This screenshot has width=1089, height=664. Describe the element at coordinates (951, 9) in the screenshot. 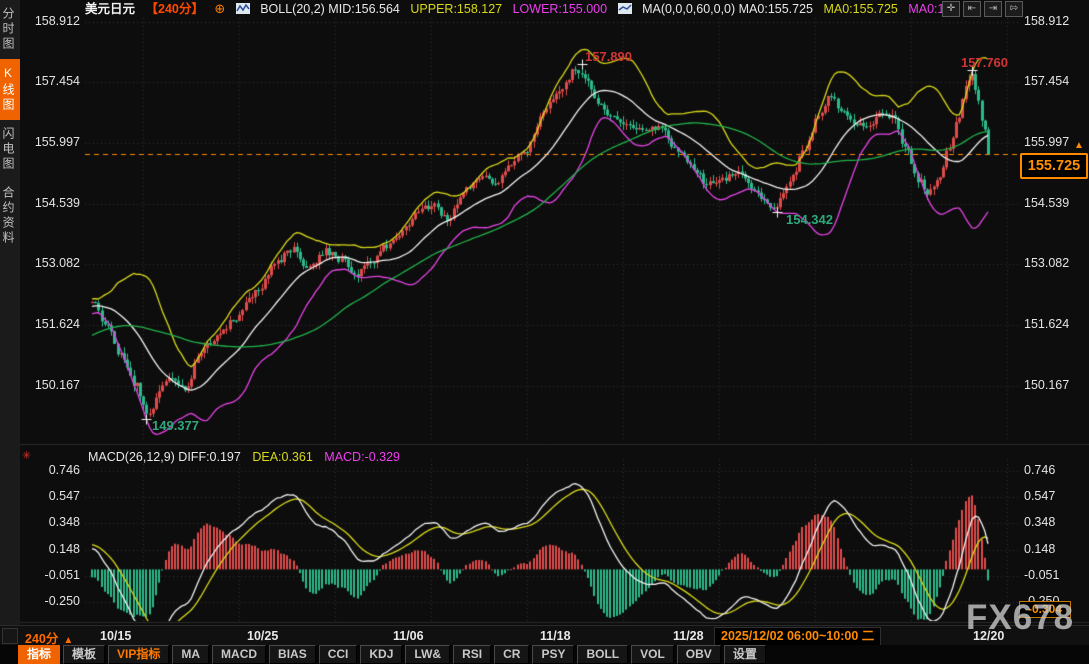

I see `crosshair-icon: ✛` at that location.